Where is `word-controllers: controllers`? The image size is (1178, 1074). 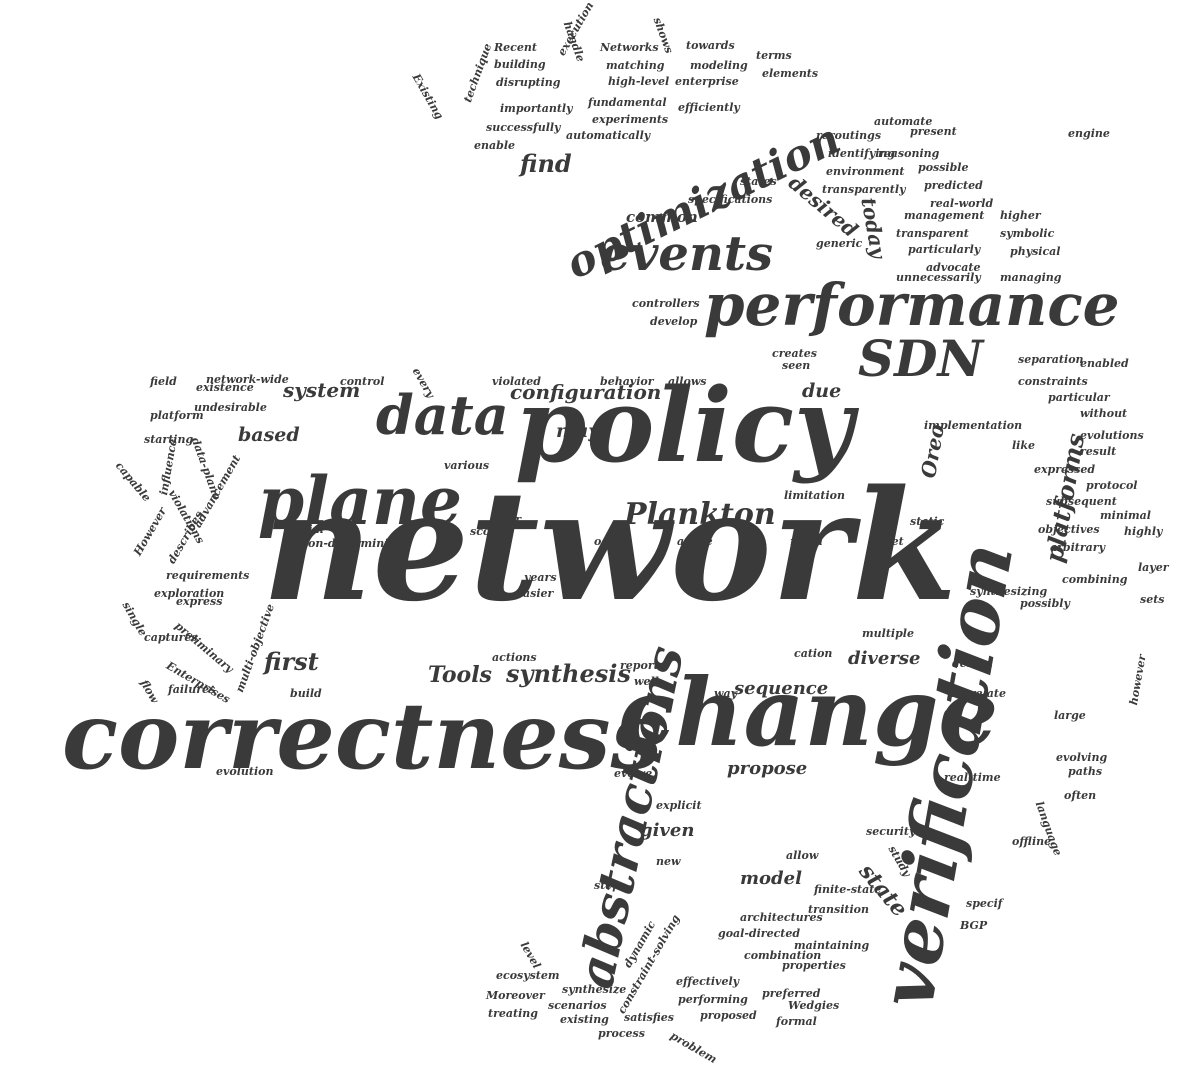 word-controllers: controllers is located at coordinates (666, 303).